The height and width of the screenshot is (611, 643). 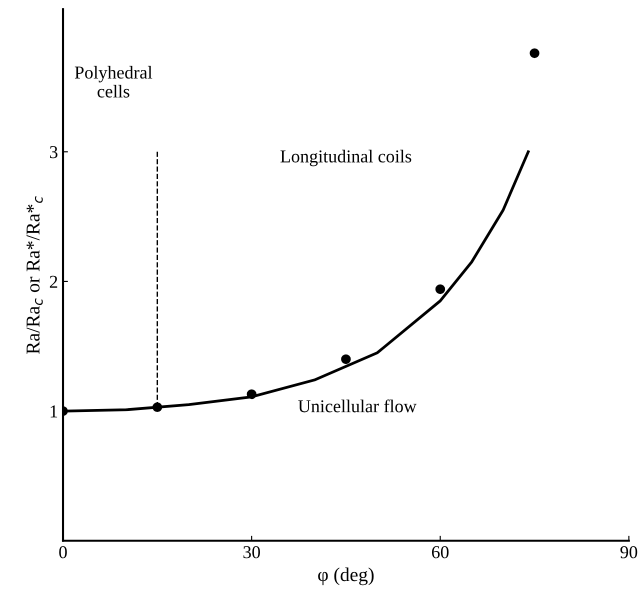 I want to click on annotation: Unicellular flow, so click(x=357, y=405).